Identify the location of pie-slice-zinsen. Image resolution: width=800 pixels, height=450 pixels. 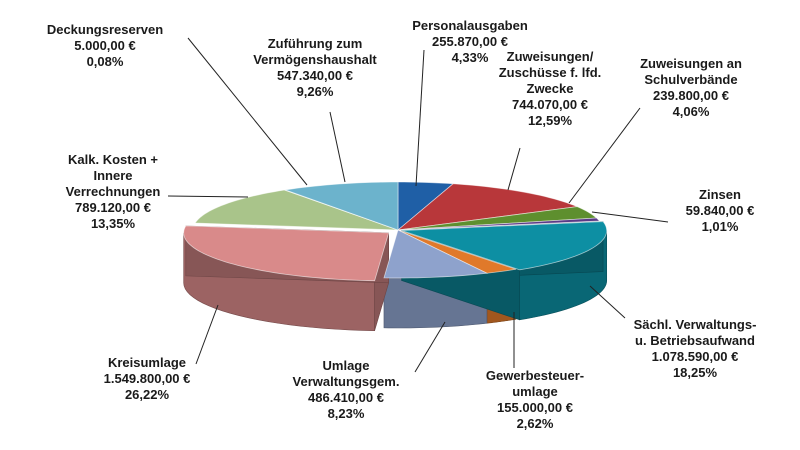
(499, 224).